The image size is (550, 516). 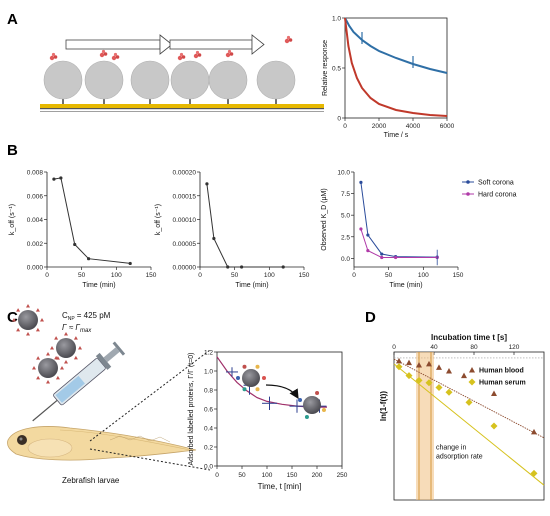 I want to click on nanoparticle-row, so click(x=169, y=69).